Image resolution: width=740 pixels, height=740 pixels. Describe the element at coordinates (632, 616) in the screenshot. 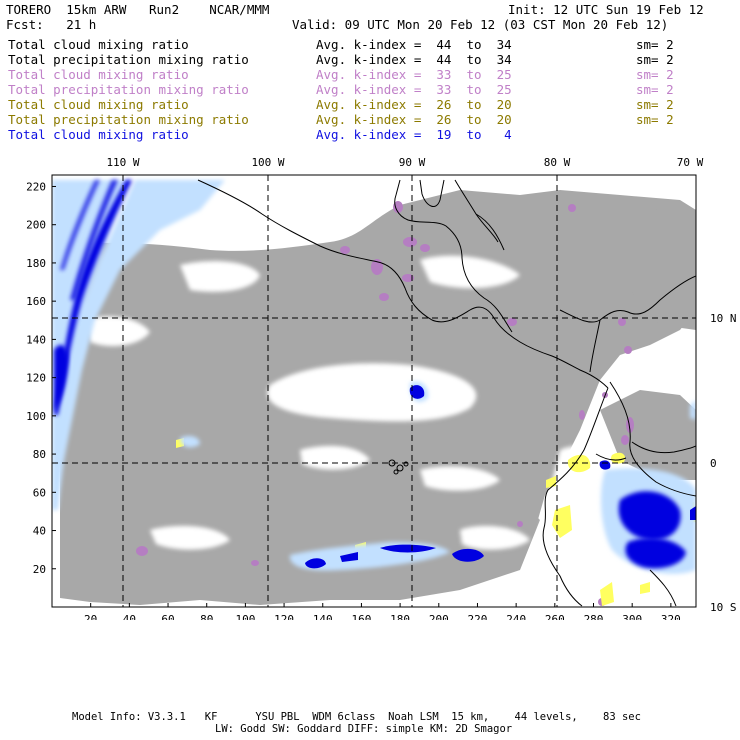

I see `x-tick-label: 300` at that location.